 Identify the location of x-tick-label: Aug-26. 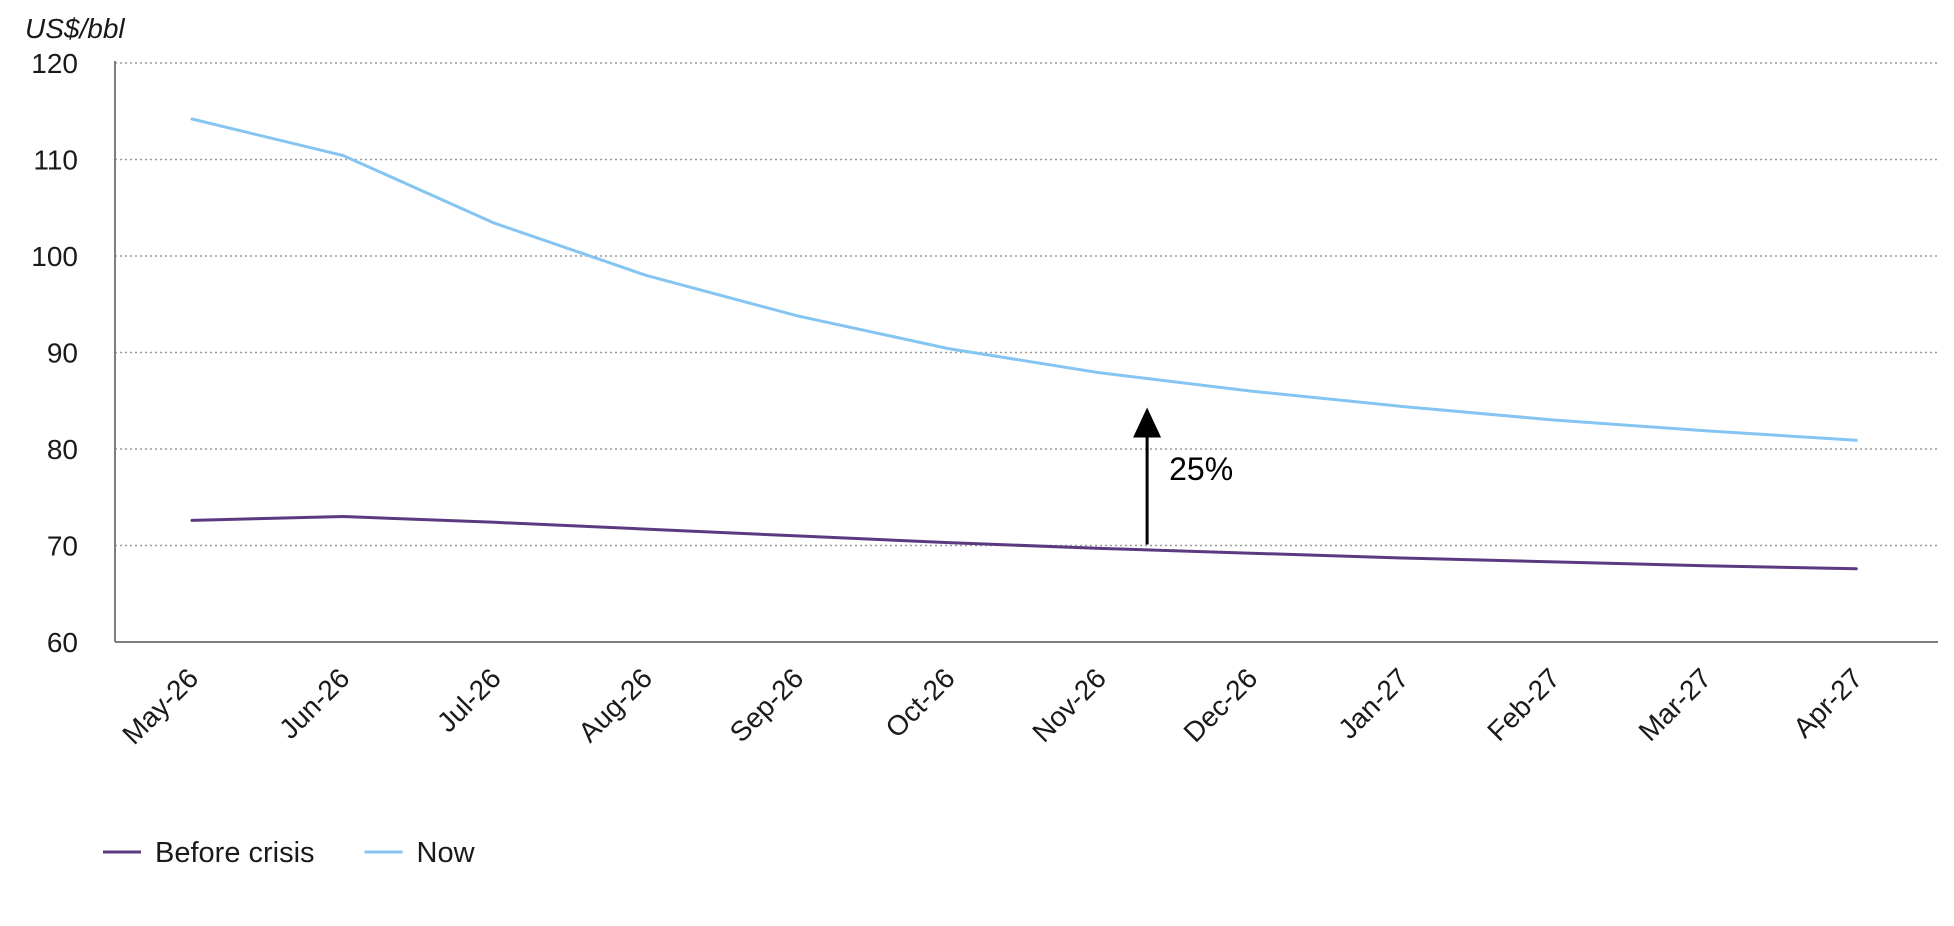
(615, 705).